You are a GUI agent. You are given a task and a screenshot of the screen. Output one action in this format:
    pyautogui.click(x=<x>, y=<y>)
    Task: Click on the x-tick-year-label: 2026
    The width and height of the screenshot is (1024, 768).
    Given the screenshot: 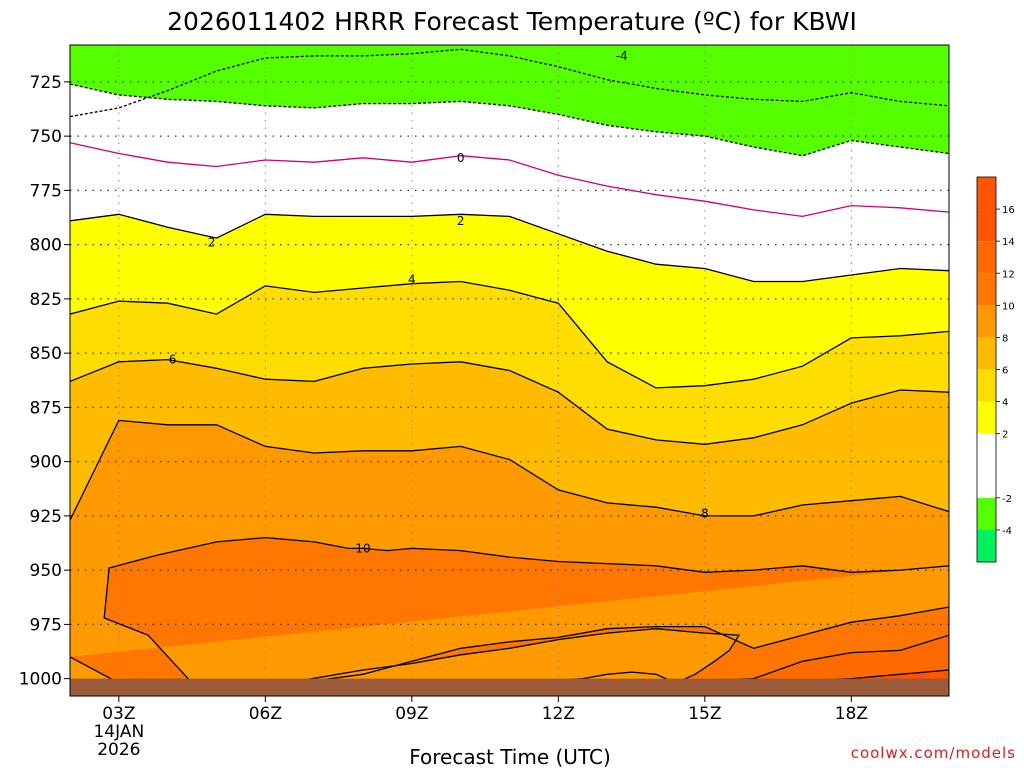 What is the action you would take?
    pyautogui.click(x=118, y=750)
    